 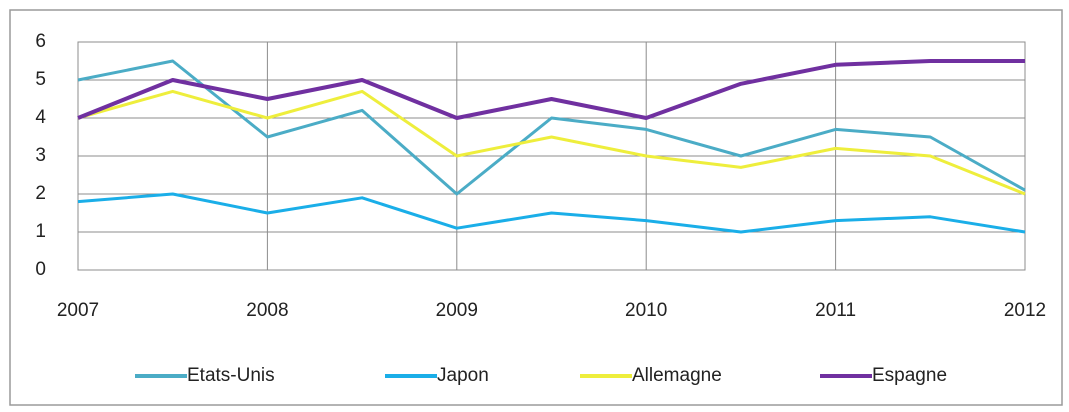 I want to click on x-tick-label: 2008, so click(x=267, y=310).